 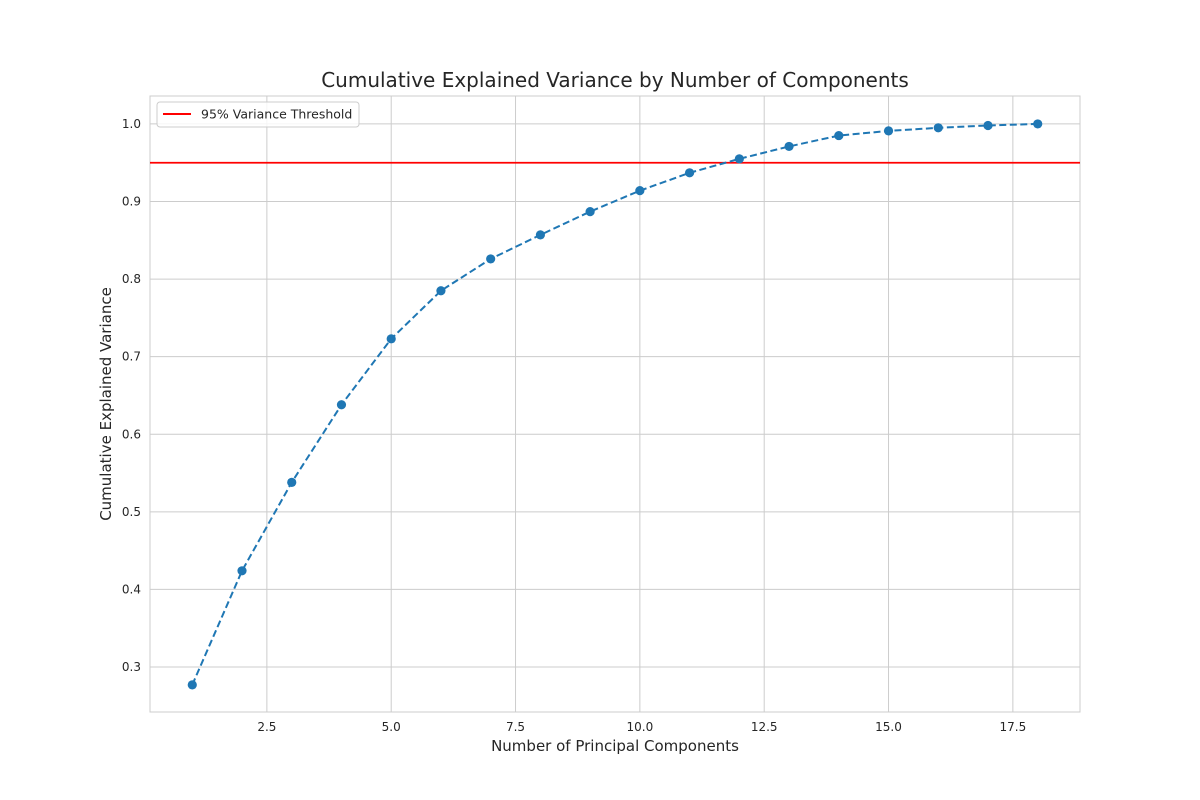 What do you see at coordinates (131, 512) in the screenshot?
I see `y-tick-label: 0.5` at bounding box center [131, 512].